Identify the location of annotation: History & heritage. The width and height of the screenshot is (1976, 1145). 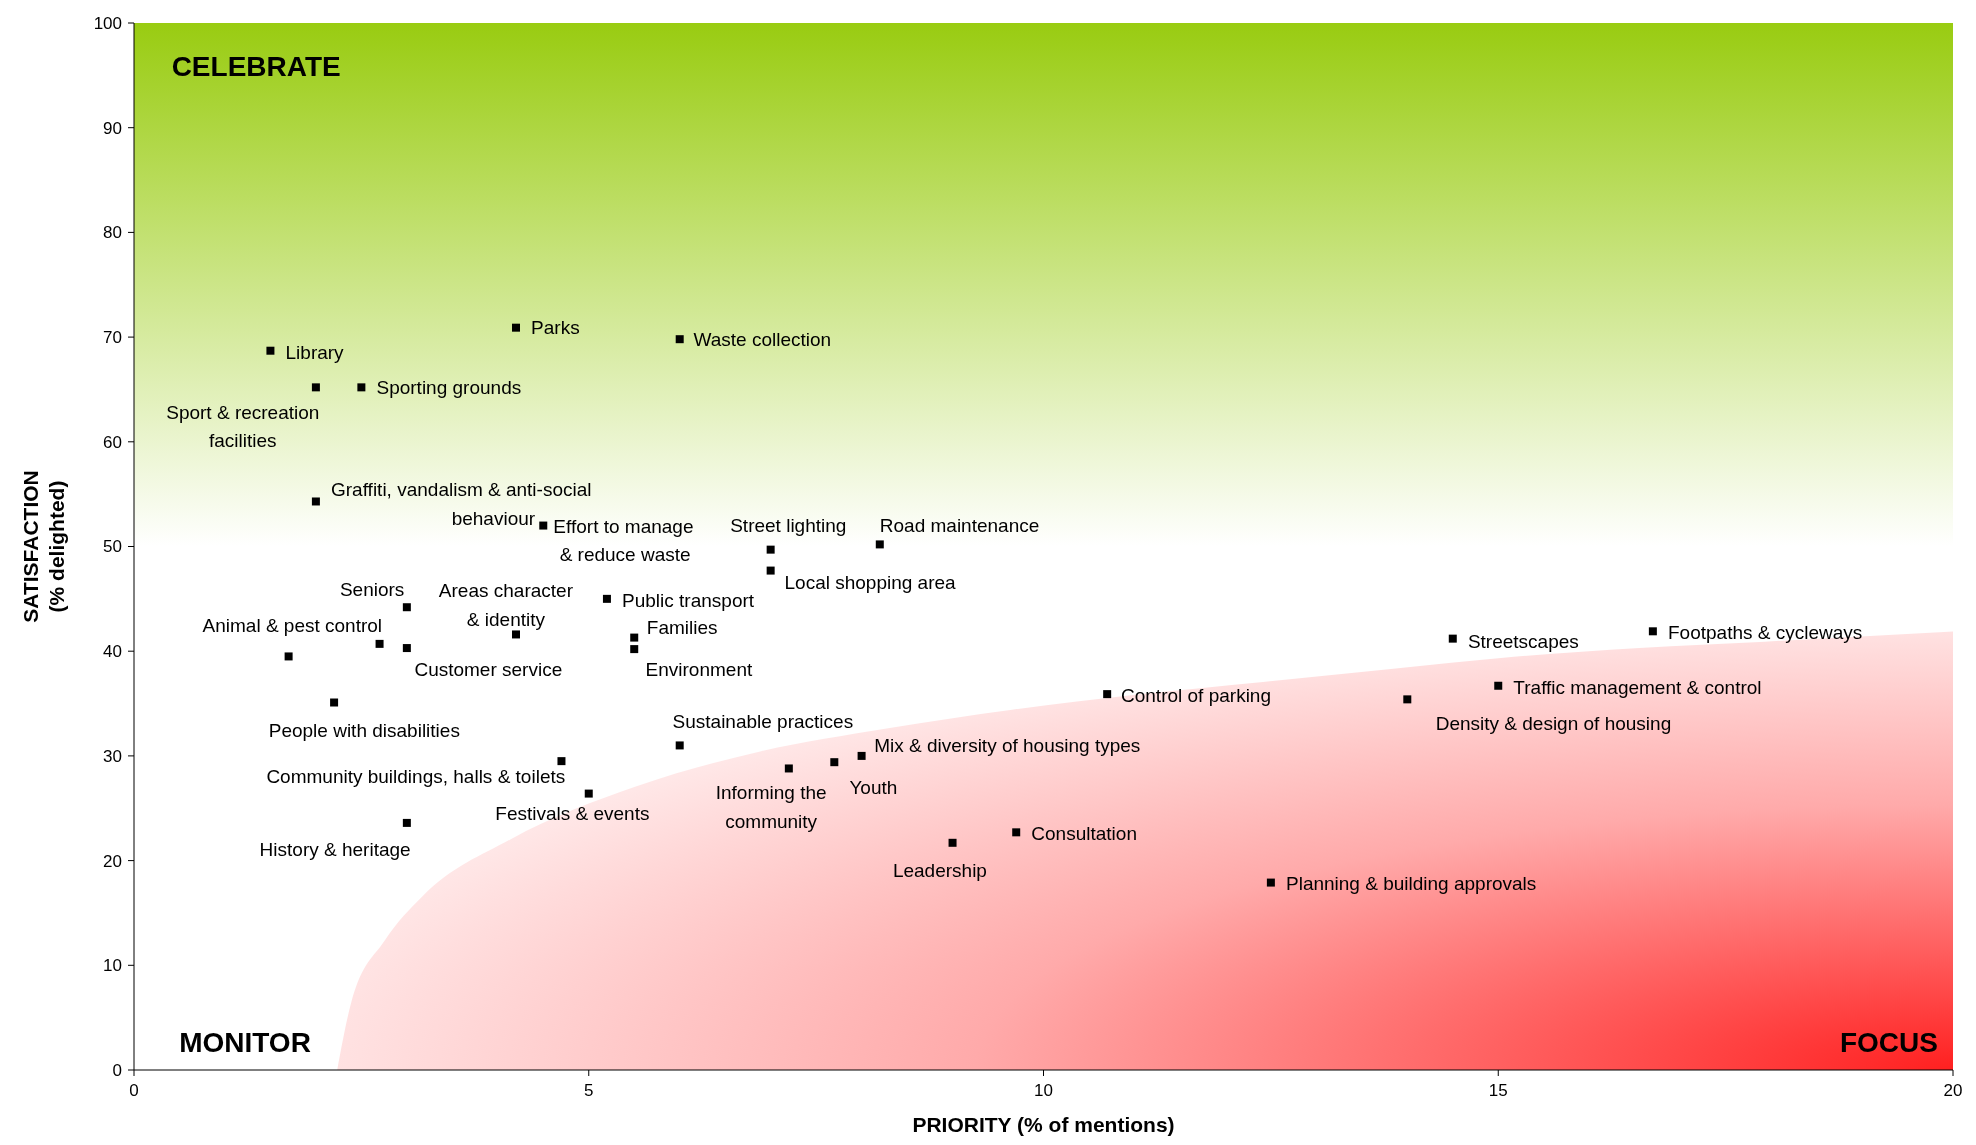
(335, 850).